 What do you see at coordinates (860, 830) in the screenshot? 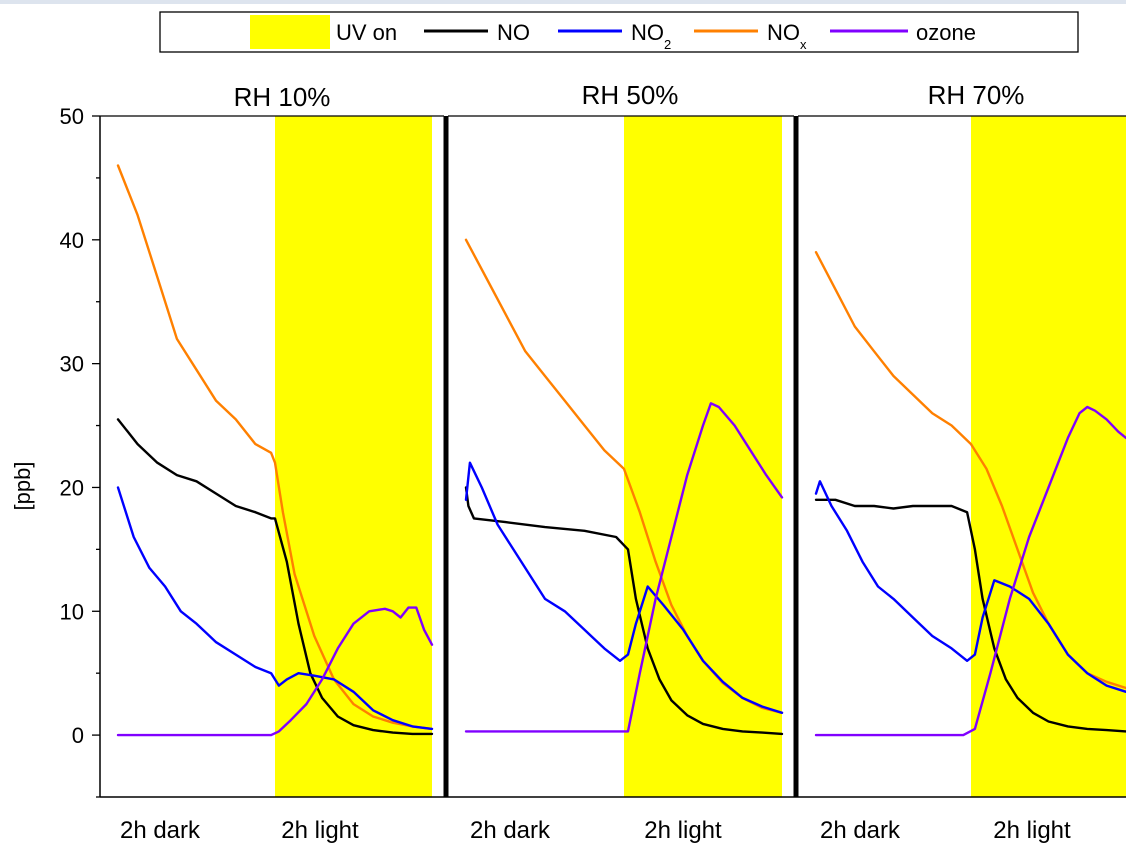
I see `x-label-p3-dark: 2h dark` at bounding box center [860, 830].